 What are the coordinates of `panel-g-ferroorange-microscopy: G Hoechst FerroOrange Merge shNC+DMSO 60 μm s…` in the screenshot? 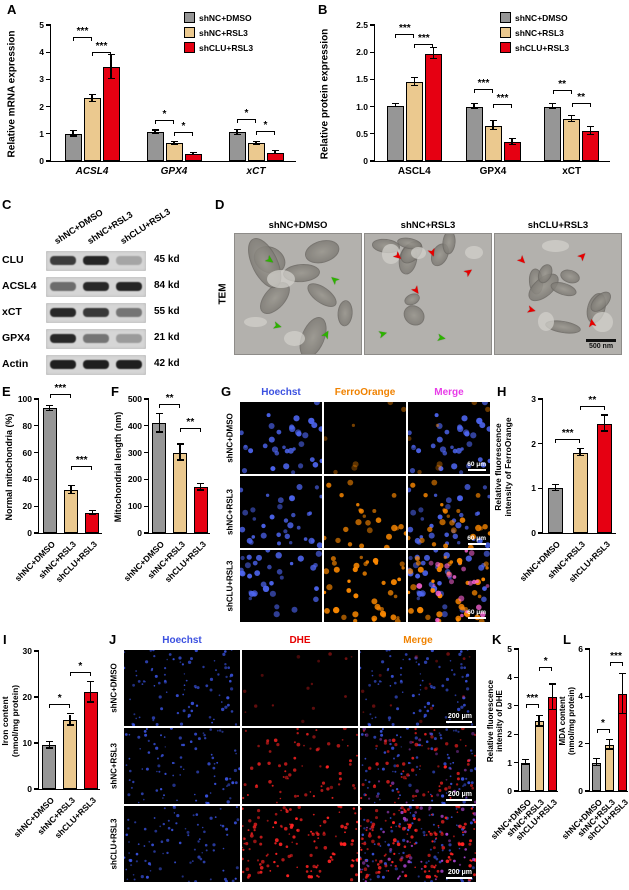 It's located at (353, 506).